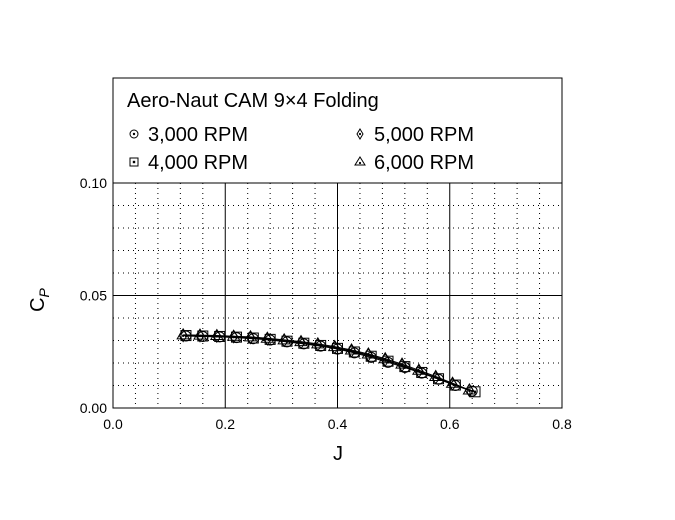  I want to click on legend-item: 5,000 RPM, so click(415, 135).